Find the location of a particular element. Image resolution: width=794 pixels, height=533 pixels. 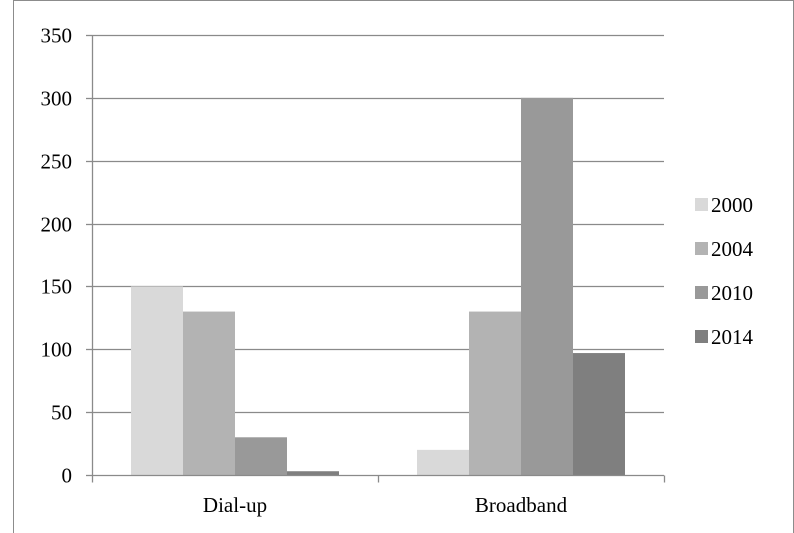

bar-broadband-2014 is located at coordinates (599, 414).